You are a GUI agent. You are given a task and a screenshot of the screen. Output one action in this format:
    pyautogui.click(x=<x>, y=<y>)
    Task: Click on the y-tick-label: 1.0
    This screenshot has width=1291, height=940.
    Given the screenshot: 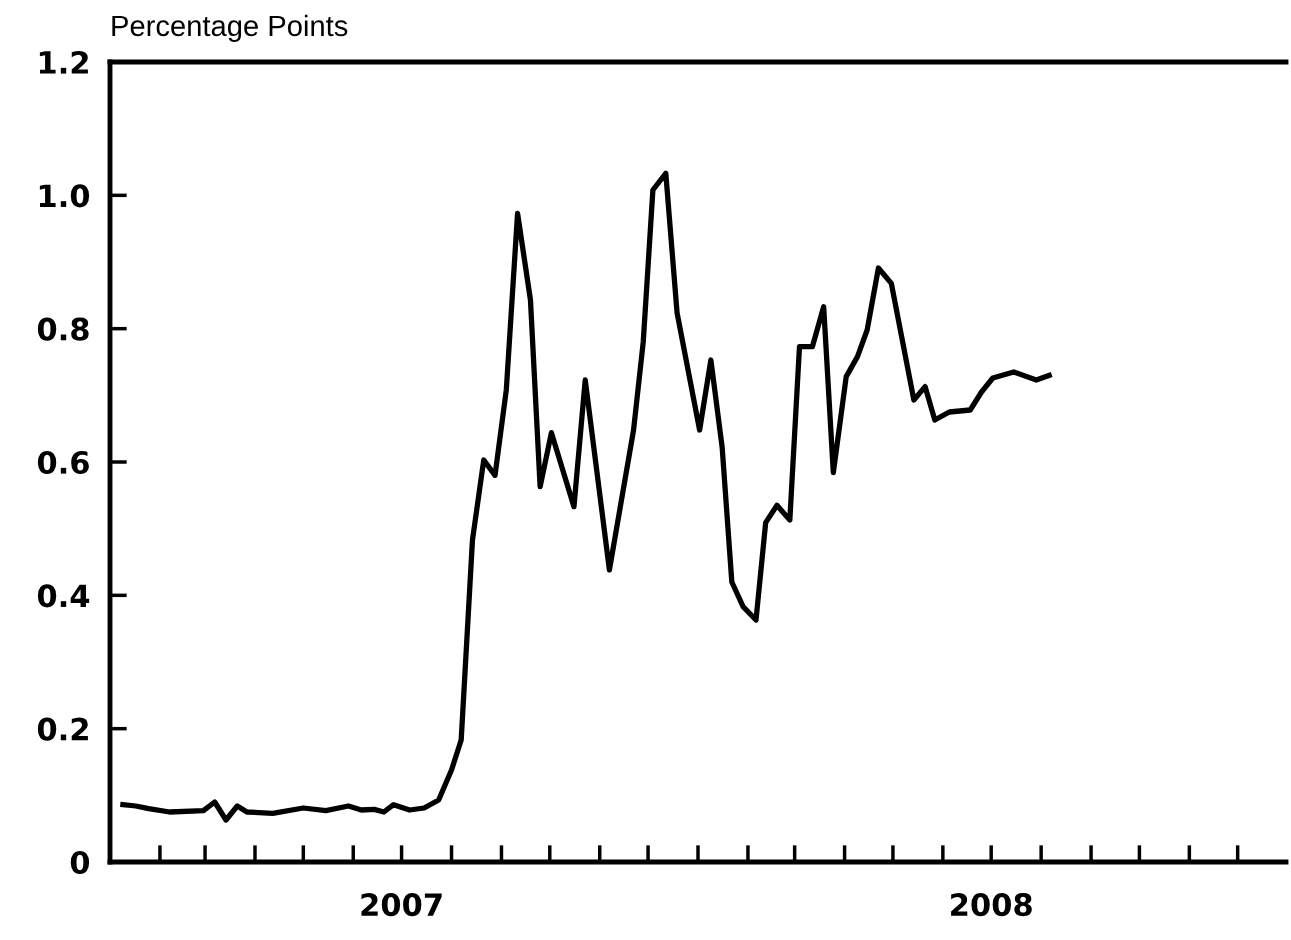 What is the action you would take?
    pyautogui.click(x=64, y=196)
    